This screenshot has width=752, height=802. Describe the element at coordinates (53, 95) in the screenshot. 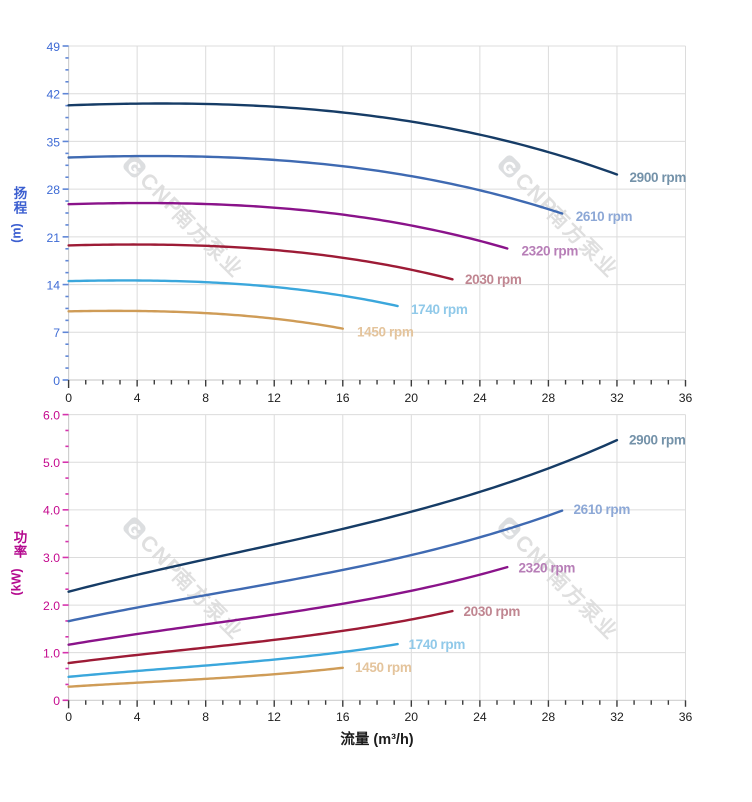

I see `svg-text: 42` at that location.